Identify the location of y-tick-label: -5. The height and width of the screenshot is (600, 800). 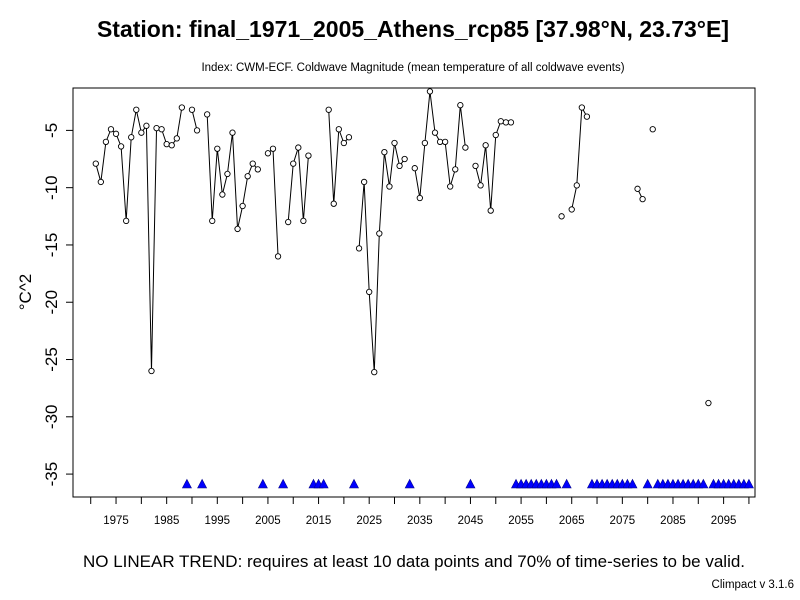
(51, 130).